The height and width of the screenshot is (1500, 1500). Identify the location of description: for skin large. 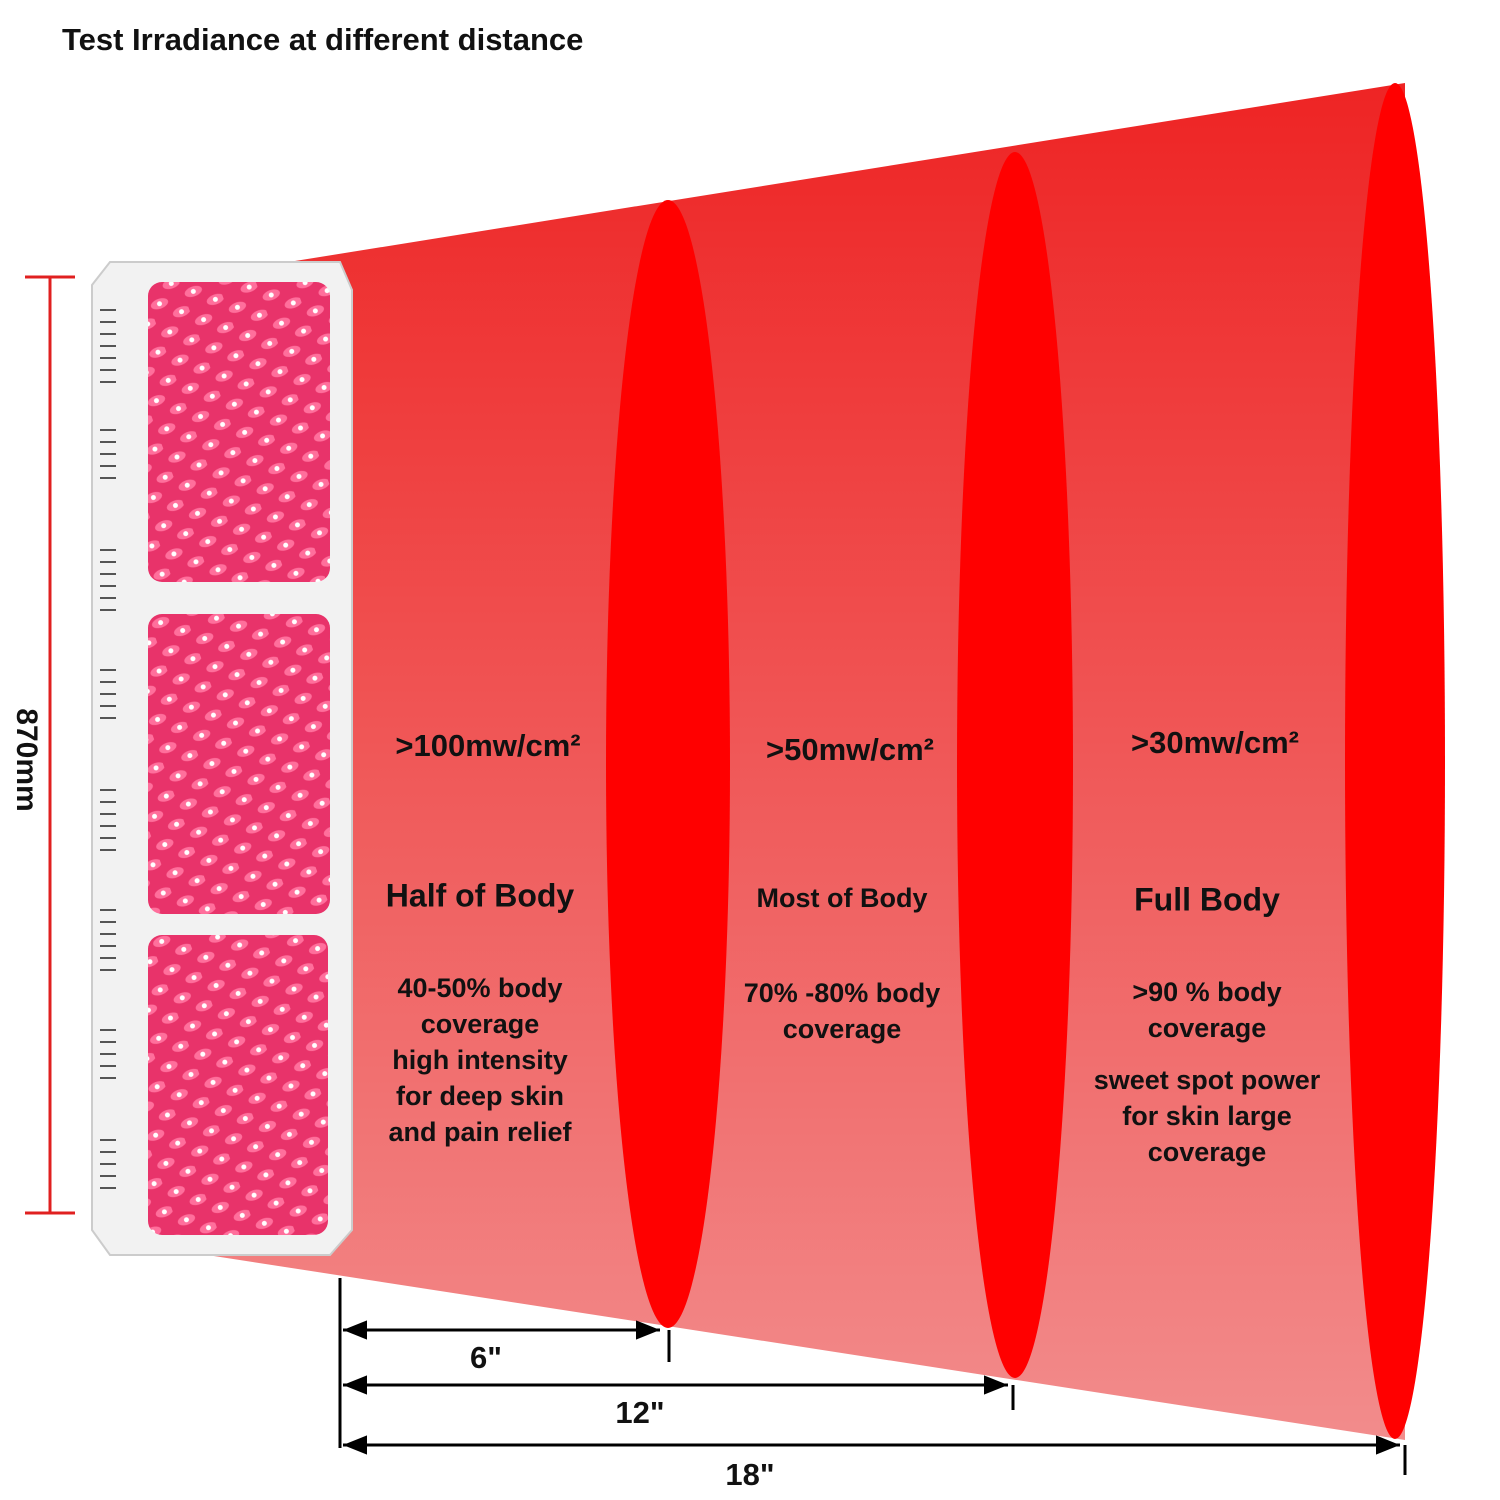
(1207, 1116).